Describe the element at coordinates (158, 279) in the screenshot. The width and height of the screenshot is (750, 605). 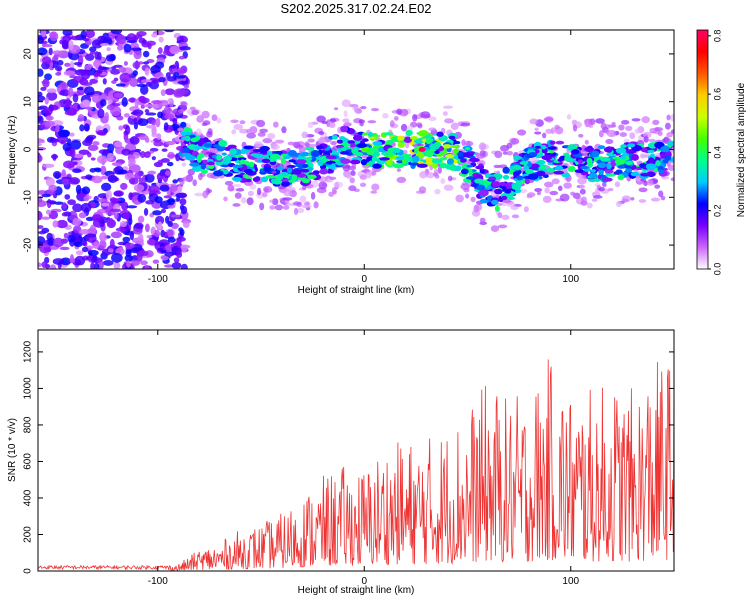
I see `heatmap-x-tick-label: -100` at that location.